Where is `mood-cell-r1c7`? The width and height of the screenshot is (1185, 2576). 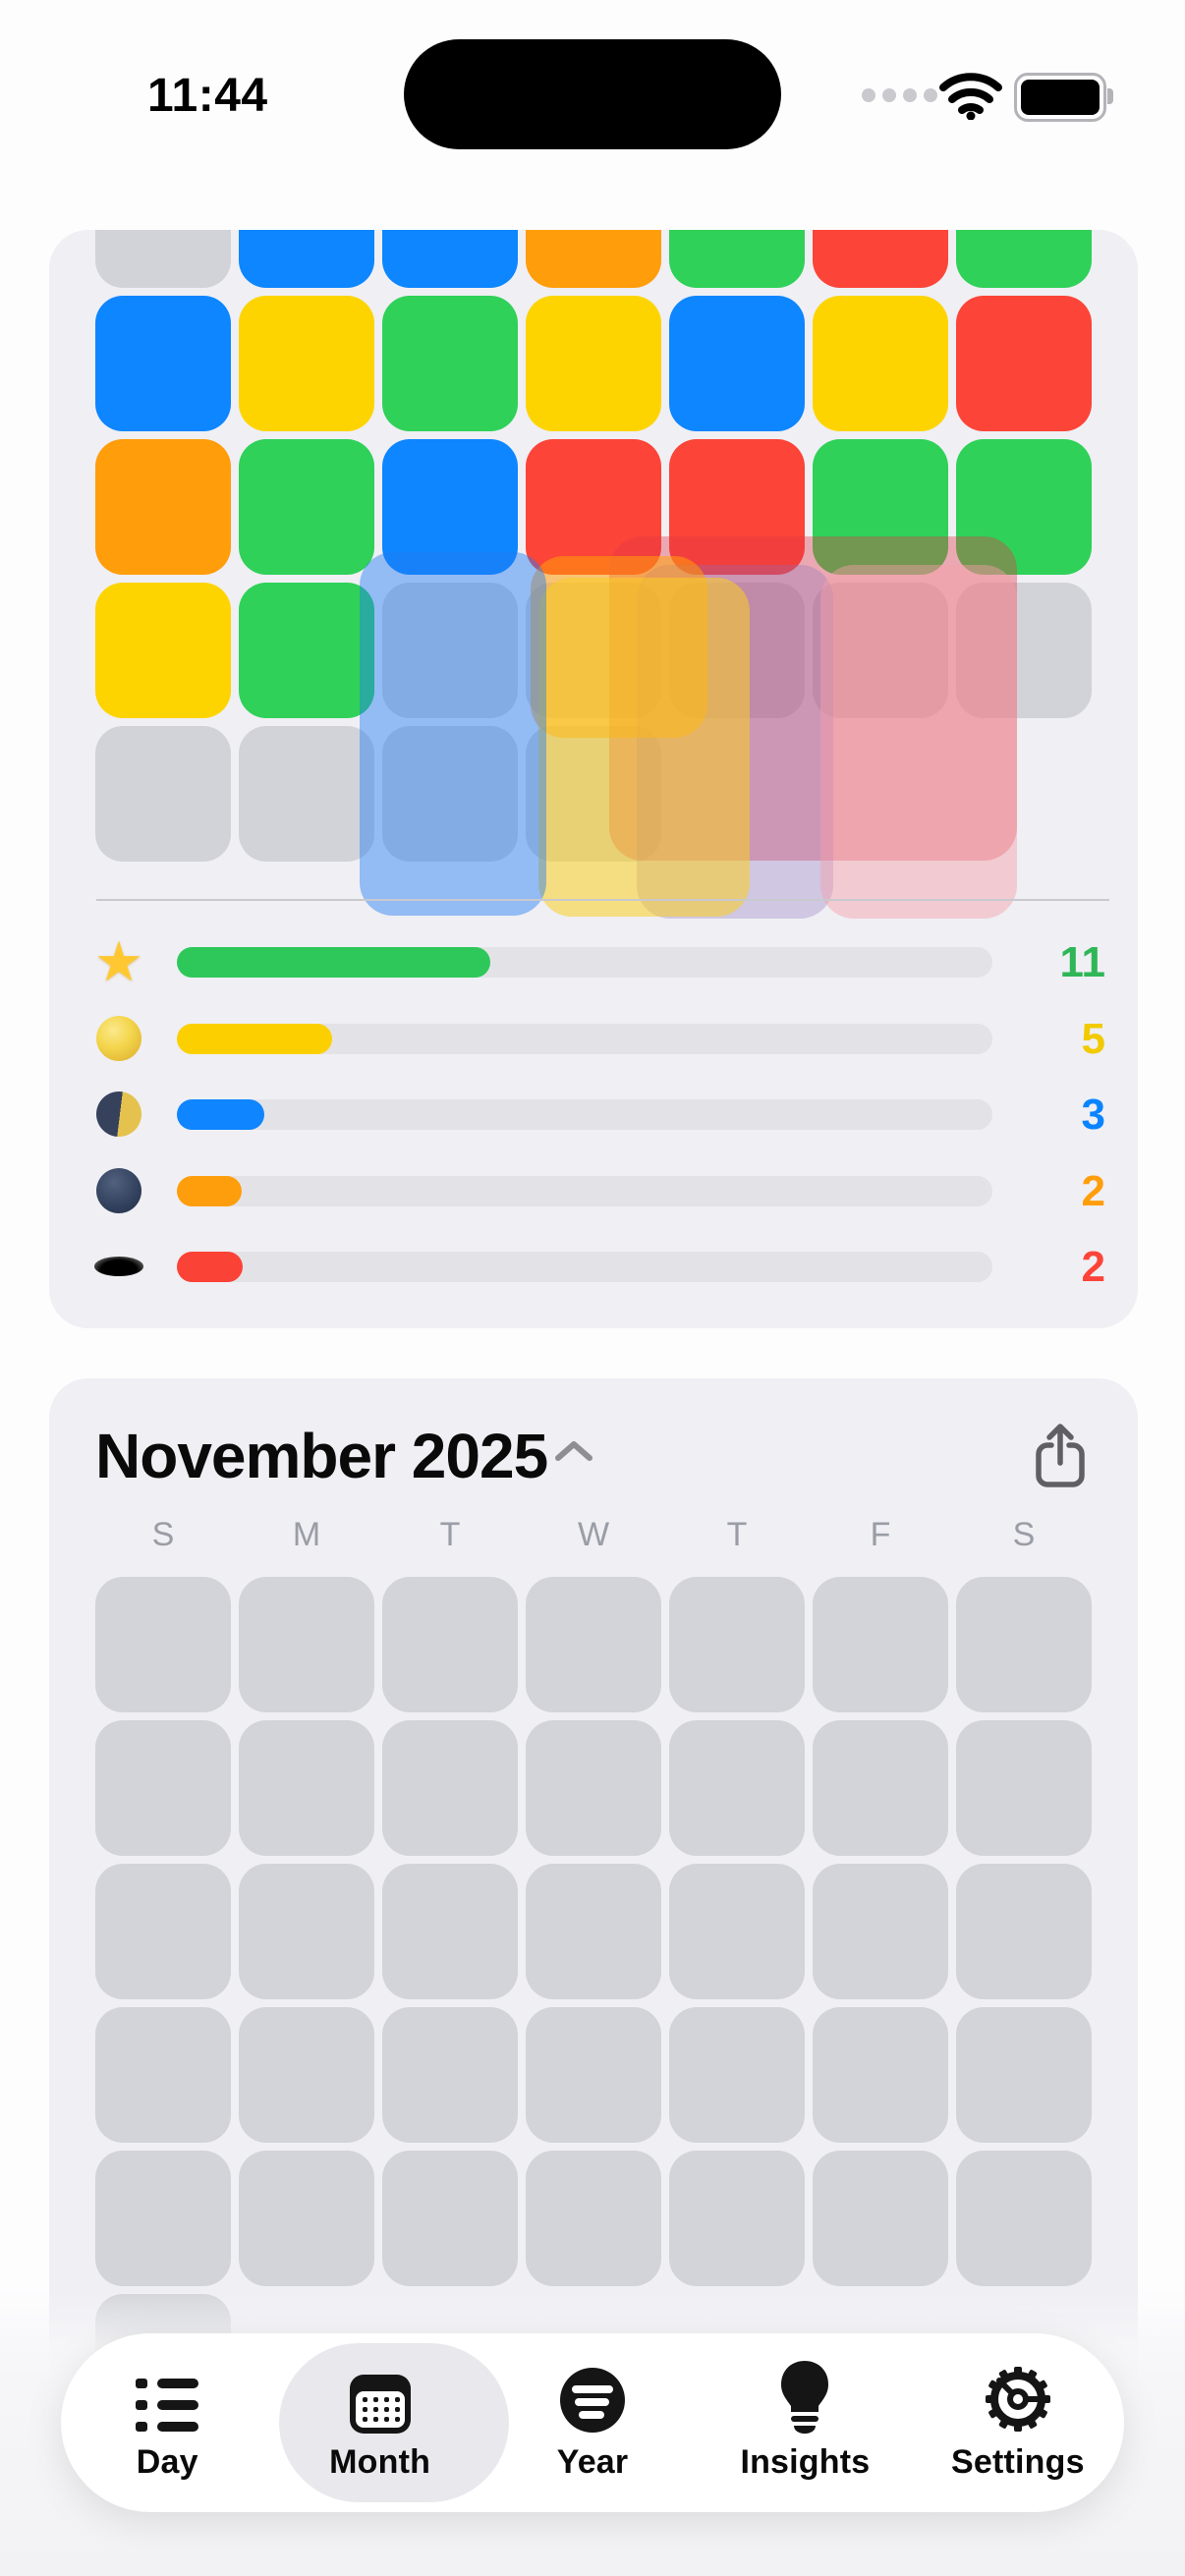
mood-cell-r1c7 is located at coordinates (1024, 259).